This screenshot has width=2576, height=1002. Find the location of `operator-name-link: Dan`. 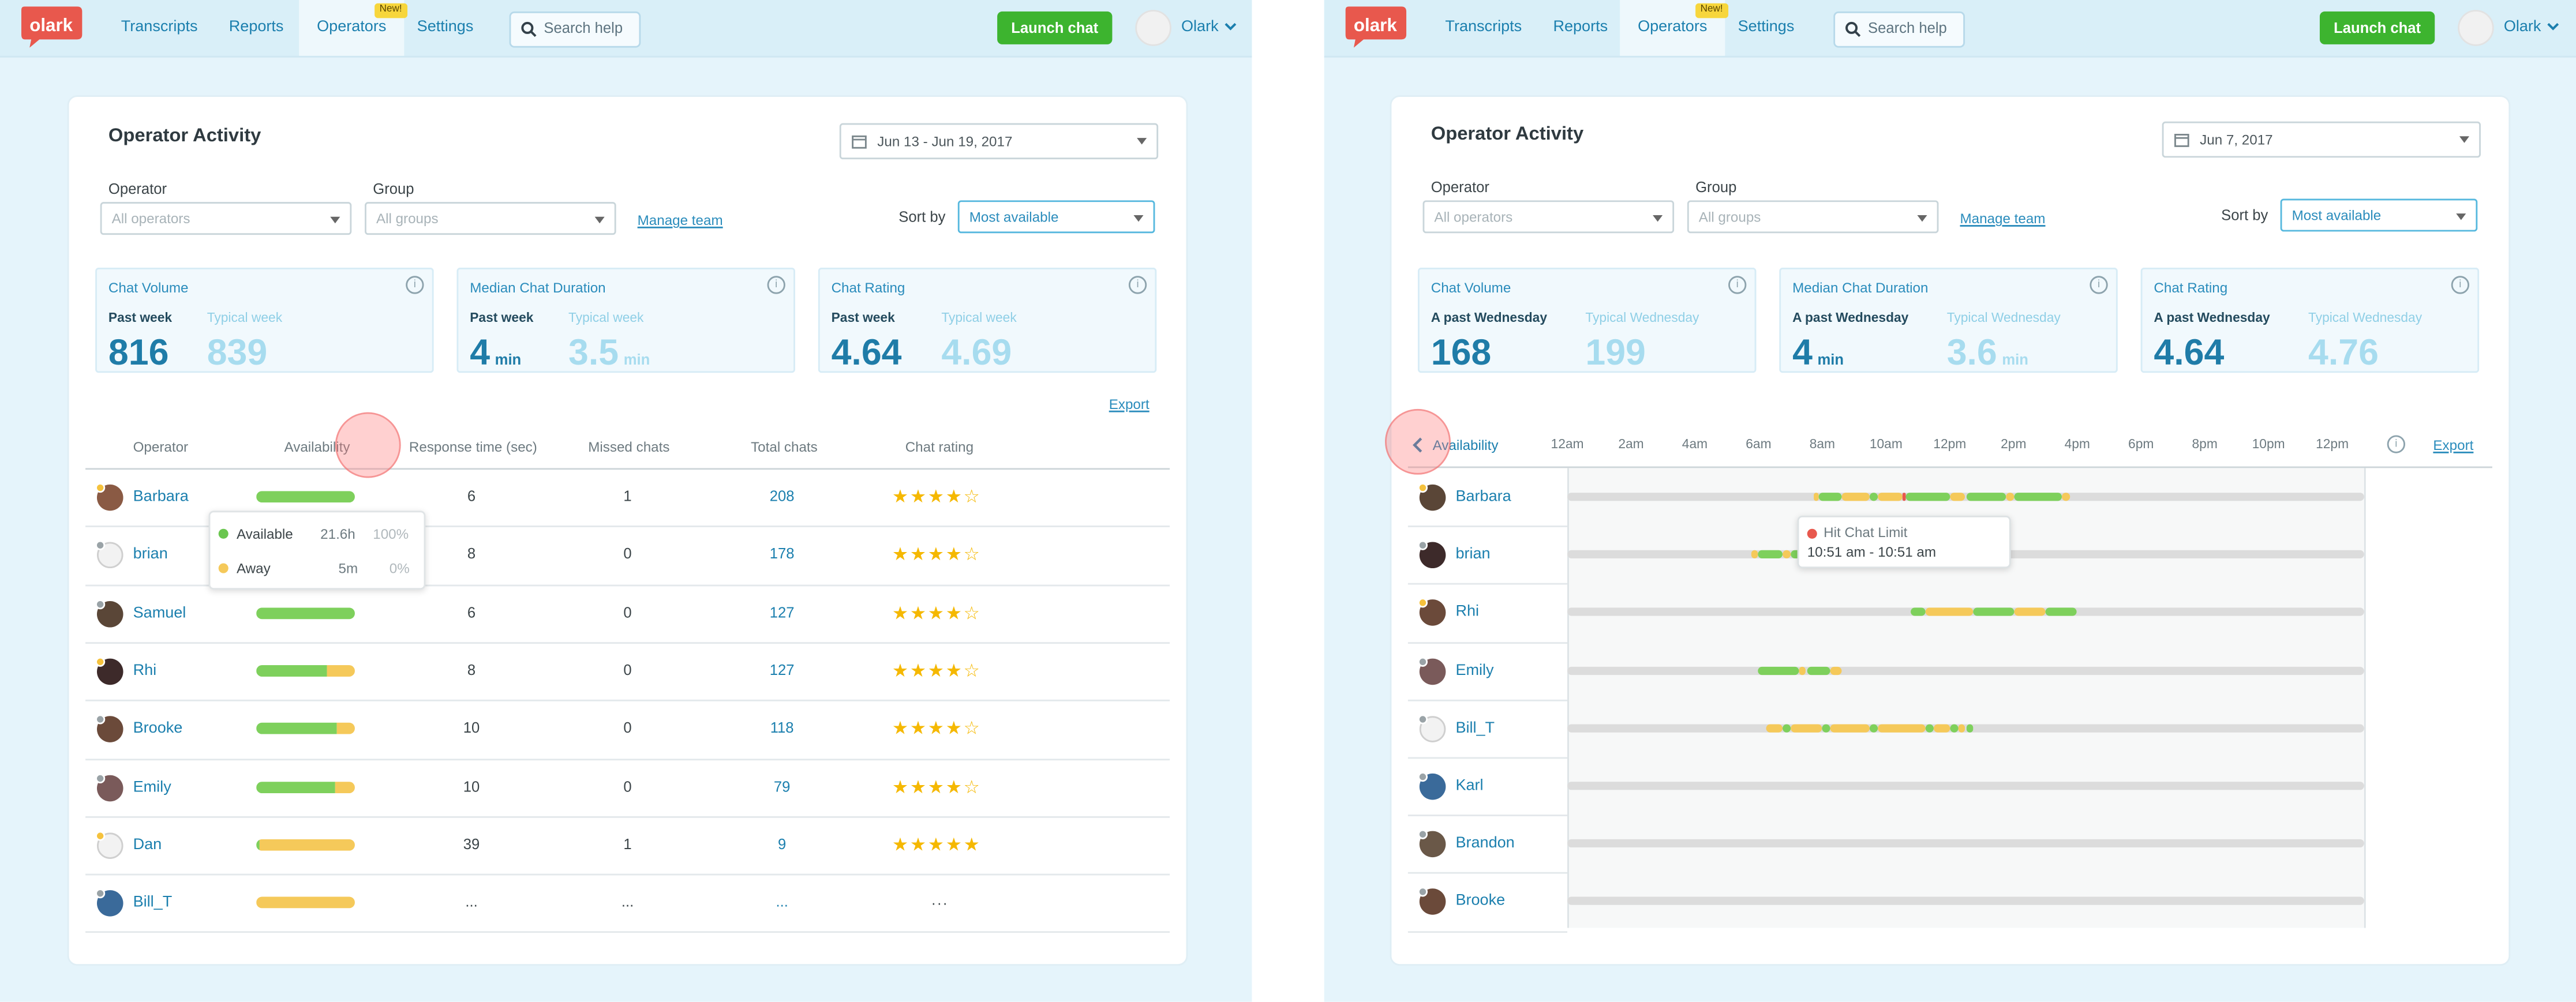

operator-name-link: Dan is located at coordinates (147, 844).